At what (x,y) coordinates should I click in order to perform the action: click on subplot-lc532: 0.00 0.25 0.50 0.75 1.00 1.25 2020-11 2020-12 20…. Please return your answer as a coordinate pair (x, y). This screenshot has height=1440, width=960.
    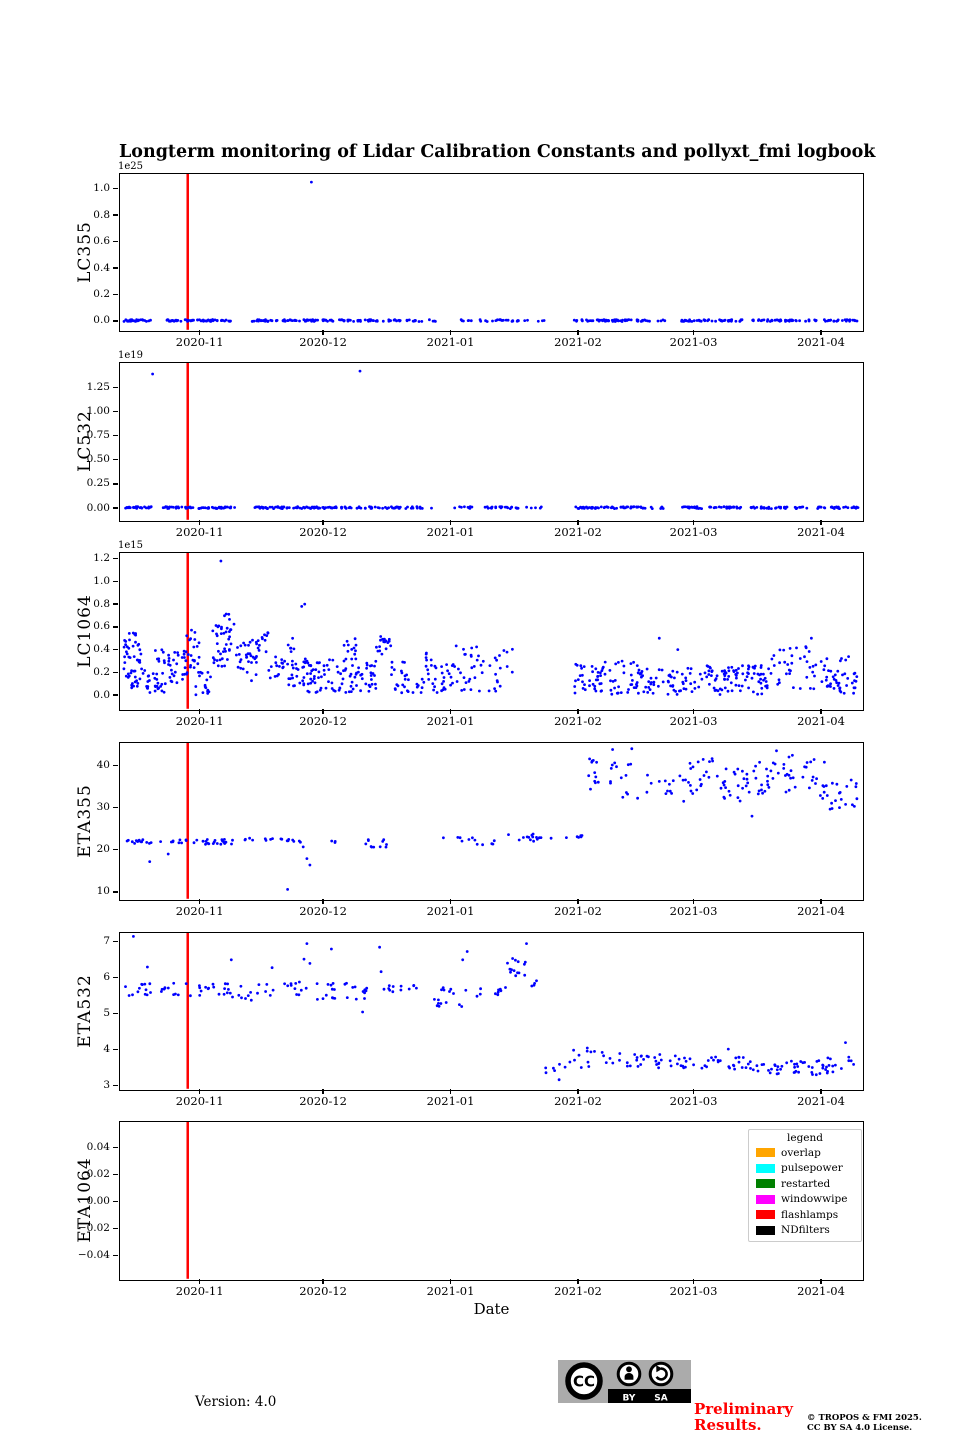
    Looking at the image, I should click on (469, 444).